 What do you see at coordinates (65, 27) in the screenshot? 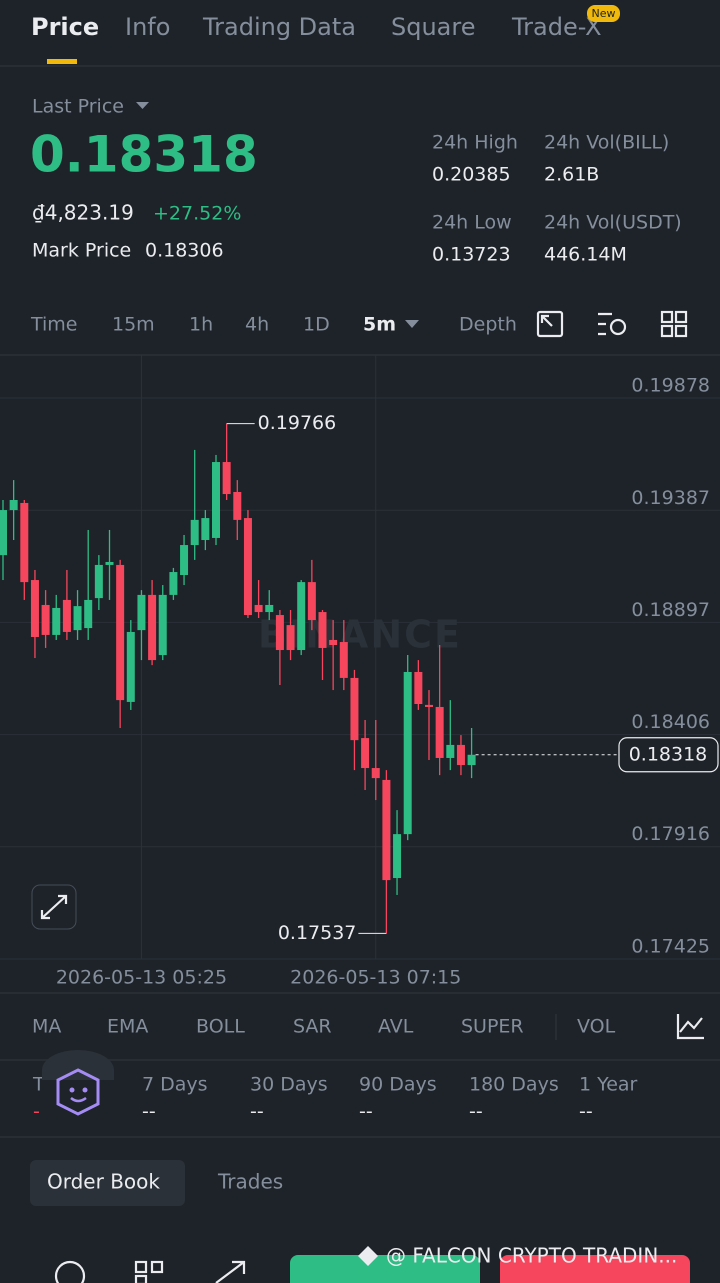
I see `tab: Price` at bounding box center [65, 27].